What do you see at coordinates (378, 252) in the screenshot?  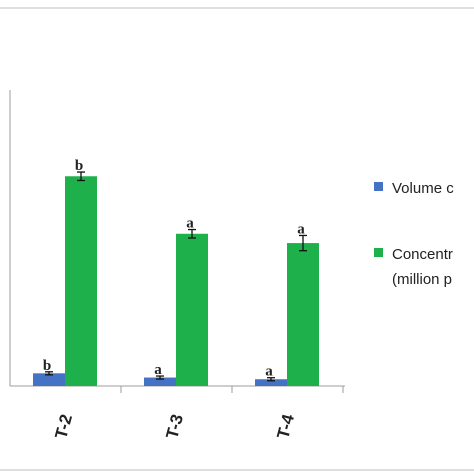 I see `legend-swatch-concentration` at bounding box center [378, 252].